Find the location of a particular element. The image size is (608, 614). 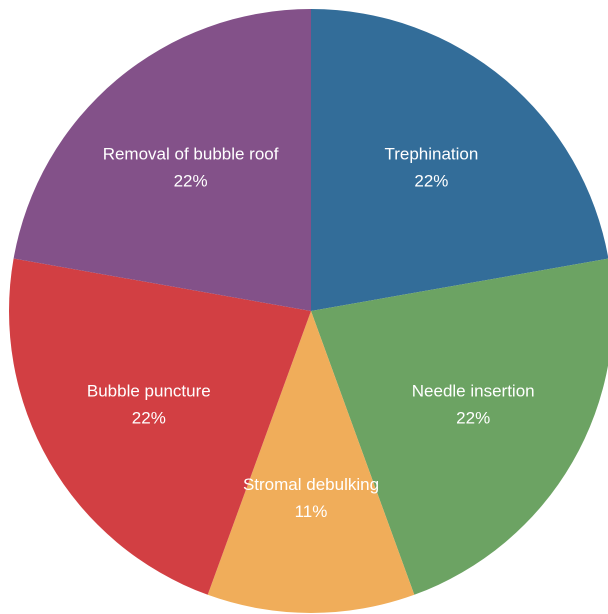

pie-slice-value-4: 22% is located at coordinates (191, 181).